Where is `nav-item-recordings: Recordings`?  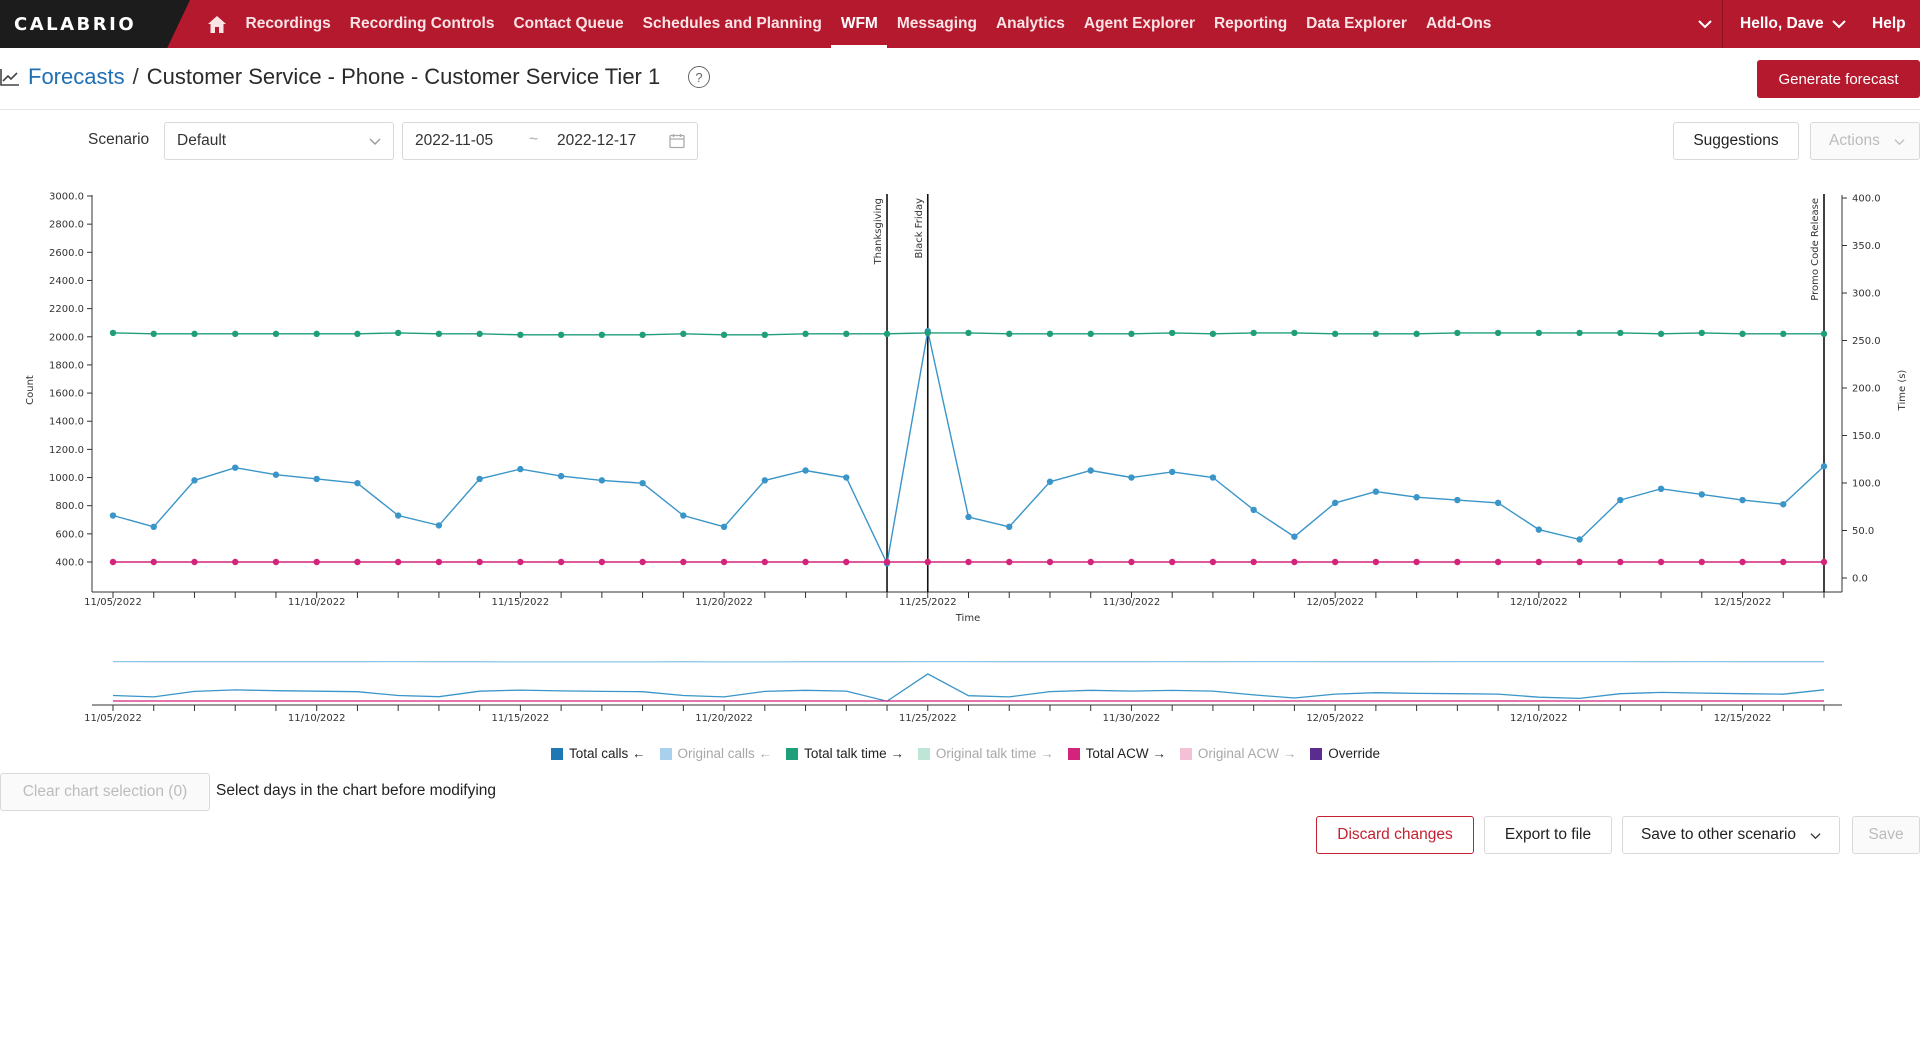 nav-item-recordings: Recordings is located at coordinates (288, 23).